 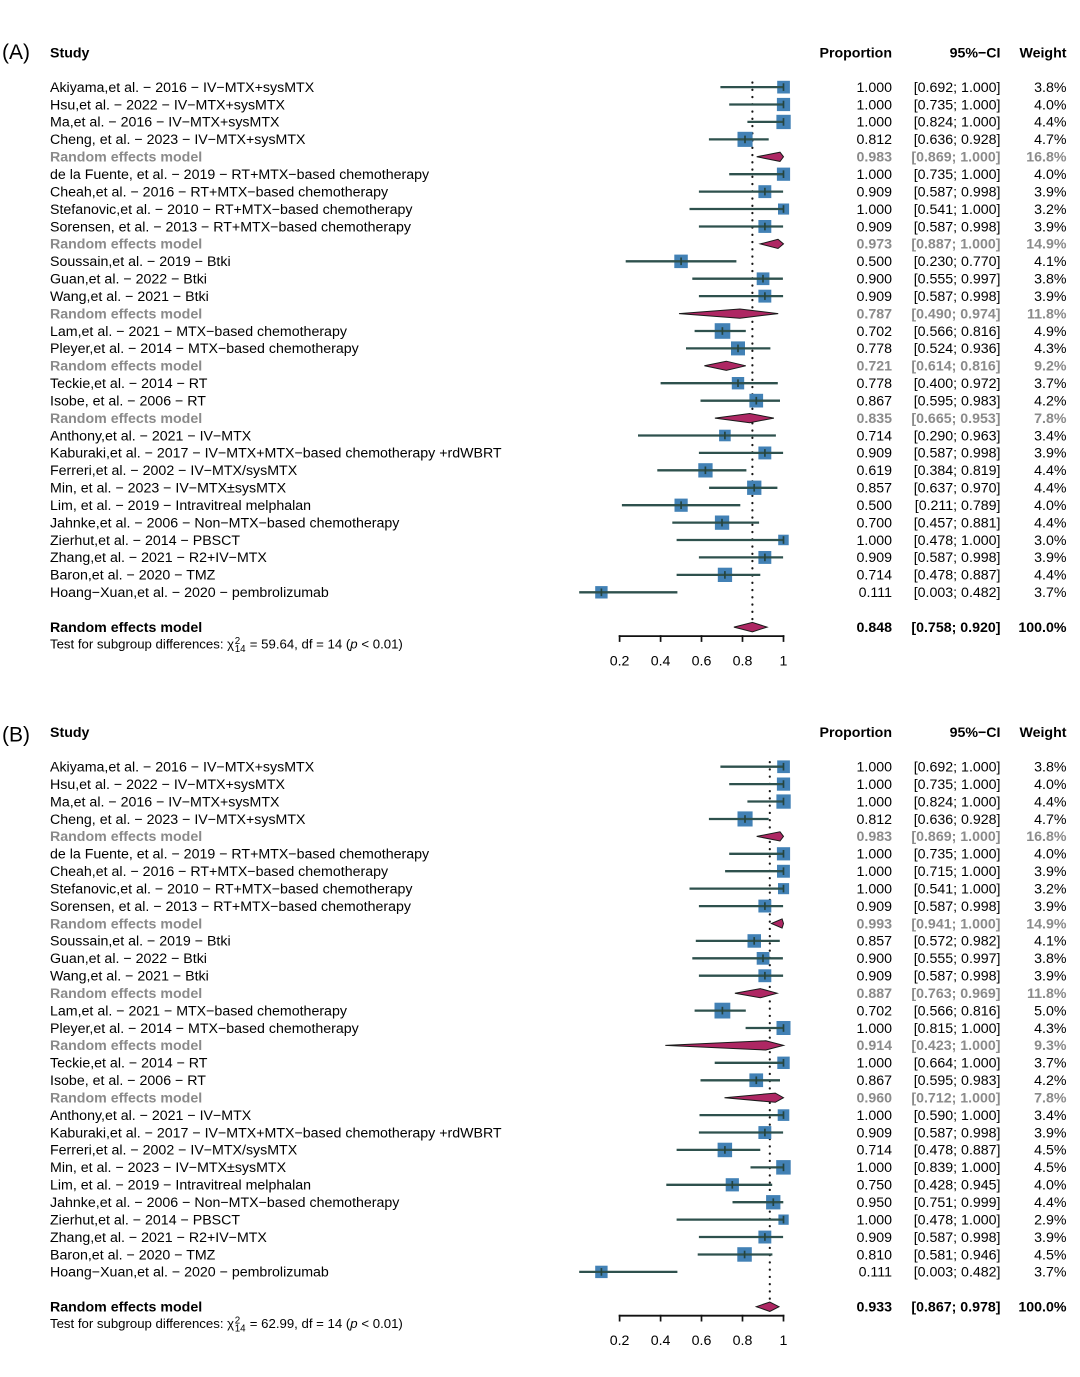 I want to click on svg-text: 4.9%, so click(x=1050, y=332).